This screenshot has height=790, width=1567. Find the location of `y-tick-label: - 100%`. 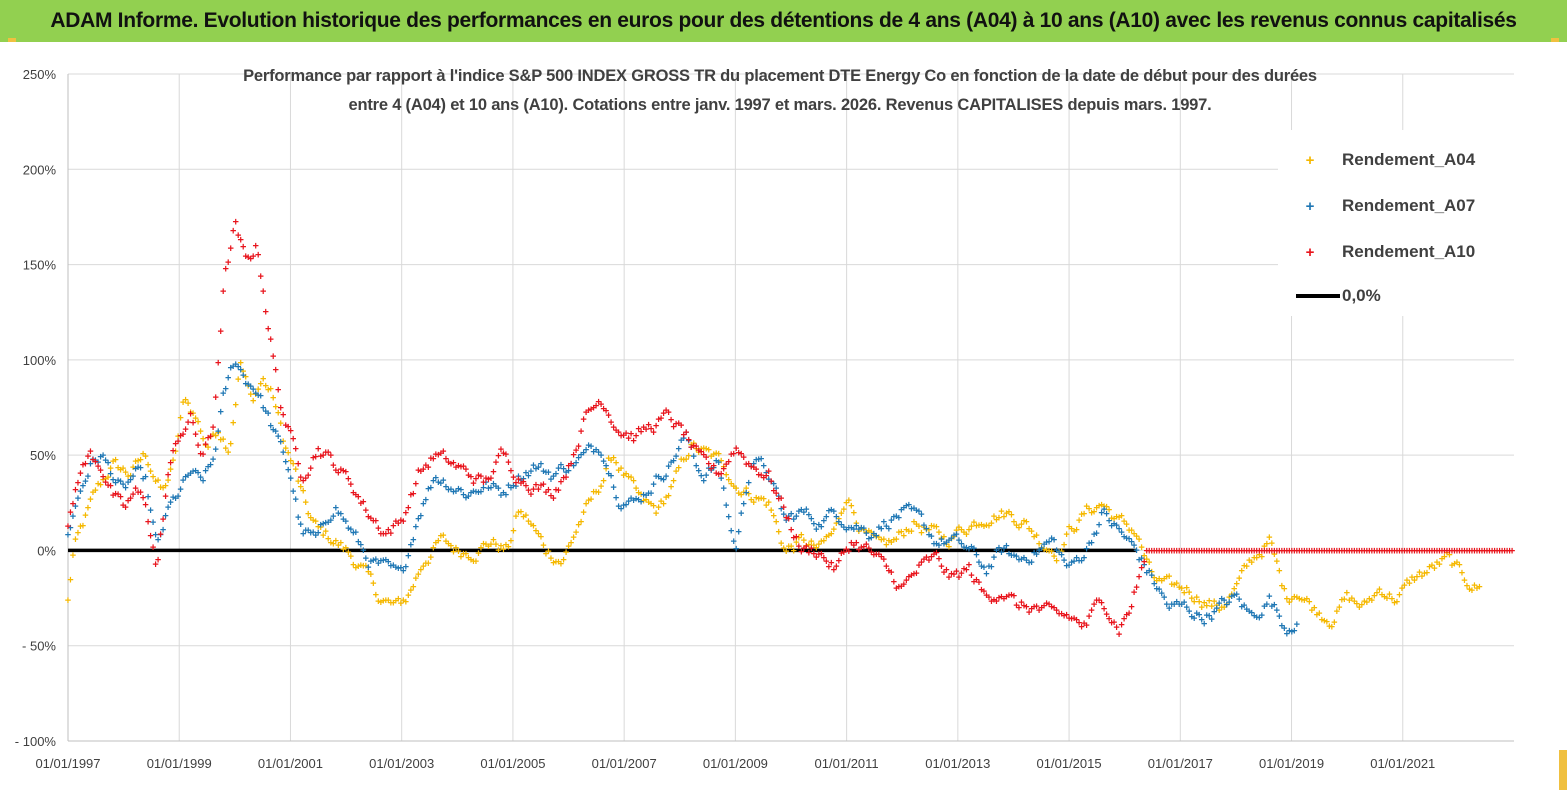

y-tick-label: - 100% is located at coordinates (36, 741).